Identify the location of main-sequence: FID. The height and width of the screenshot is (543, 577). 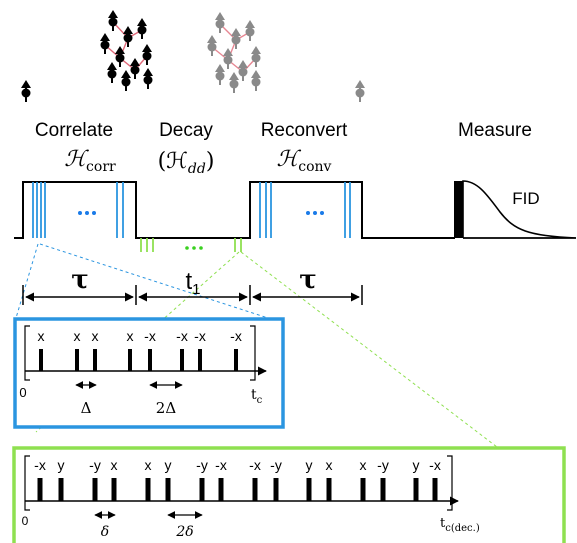
(295, 216).